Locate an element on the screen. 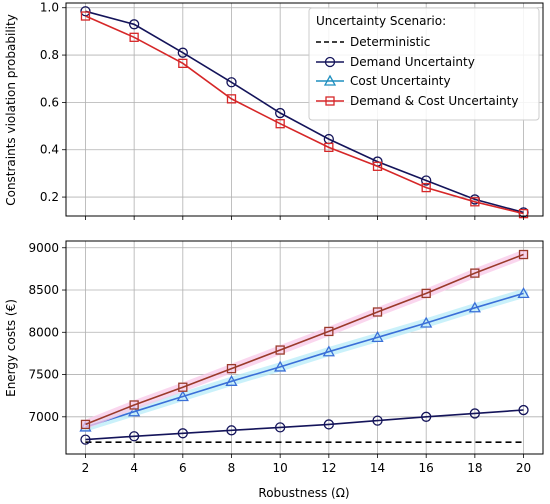 The width and height of the screenshot is (550, 504). x-tick-label: 2 is located at coordinates (86, 468).